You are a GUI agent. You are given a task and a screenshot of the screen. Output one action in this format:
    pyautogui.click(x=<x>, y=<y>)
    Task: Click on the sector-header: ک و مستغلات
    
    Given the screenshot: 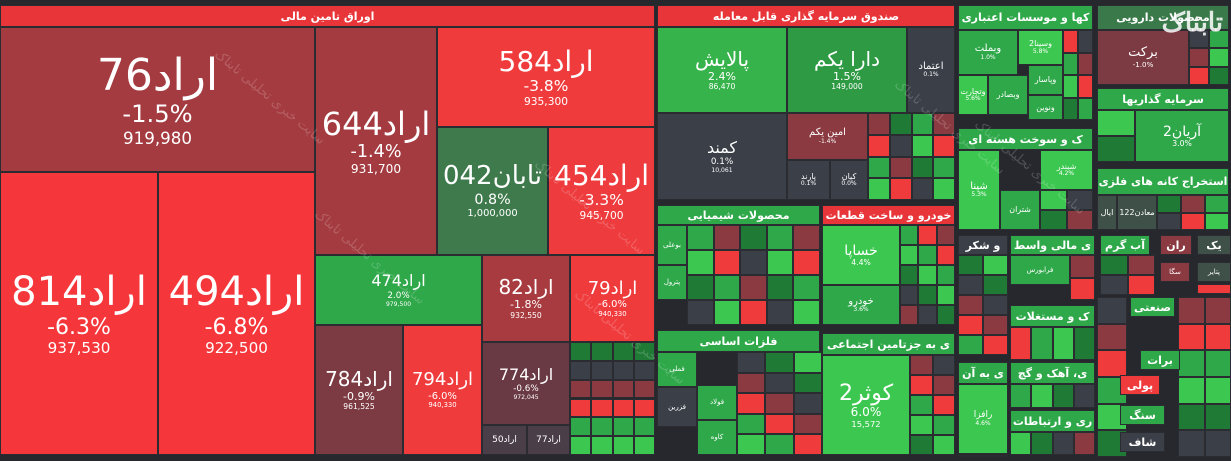 What is the action you would take?
    pyautogui.click(x=1052, y=316)
    